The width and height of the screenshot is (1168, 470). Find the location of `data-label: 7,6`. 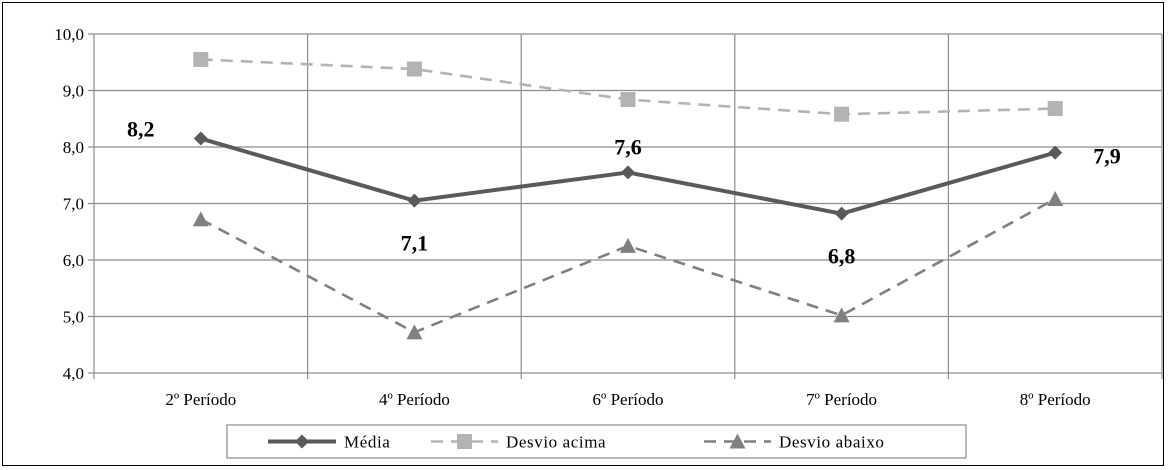

data-label: 7,6 is located at coordinates (628, 146).